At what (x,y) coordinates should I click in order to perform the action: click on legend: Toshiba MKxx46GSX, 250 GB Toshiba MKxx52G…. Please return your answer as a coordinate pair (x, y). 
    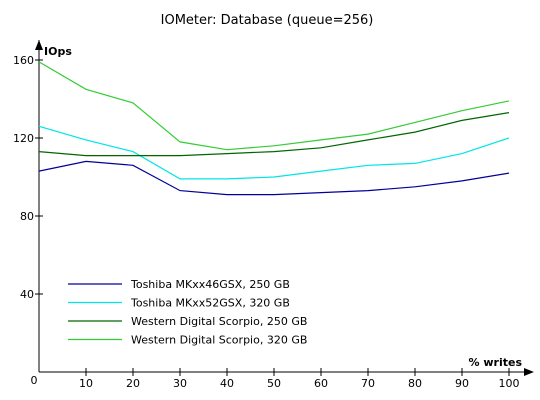
    Looking at the image, I should click on (187, 312).